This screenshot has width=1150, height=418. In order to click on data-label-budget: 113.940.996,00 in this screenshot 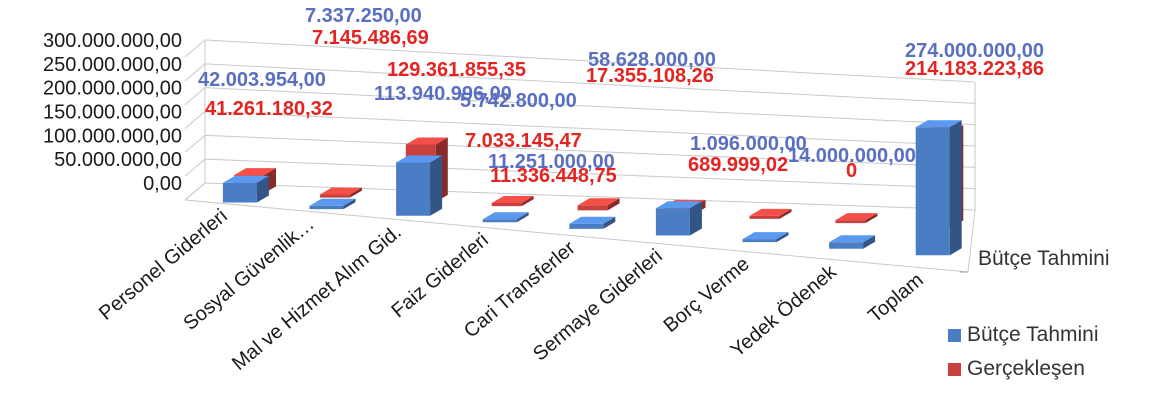, I will do `click(443, 94)`.